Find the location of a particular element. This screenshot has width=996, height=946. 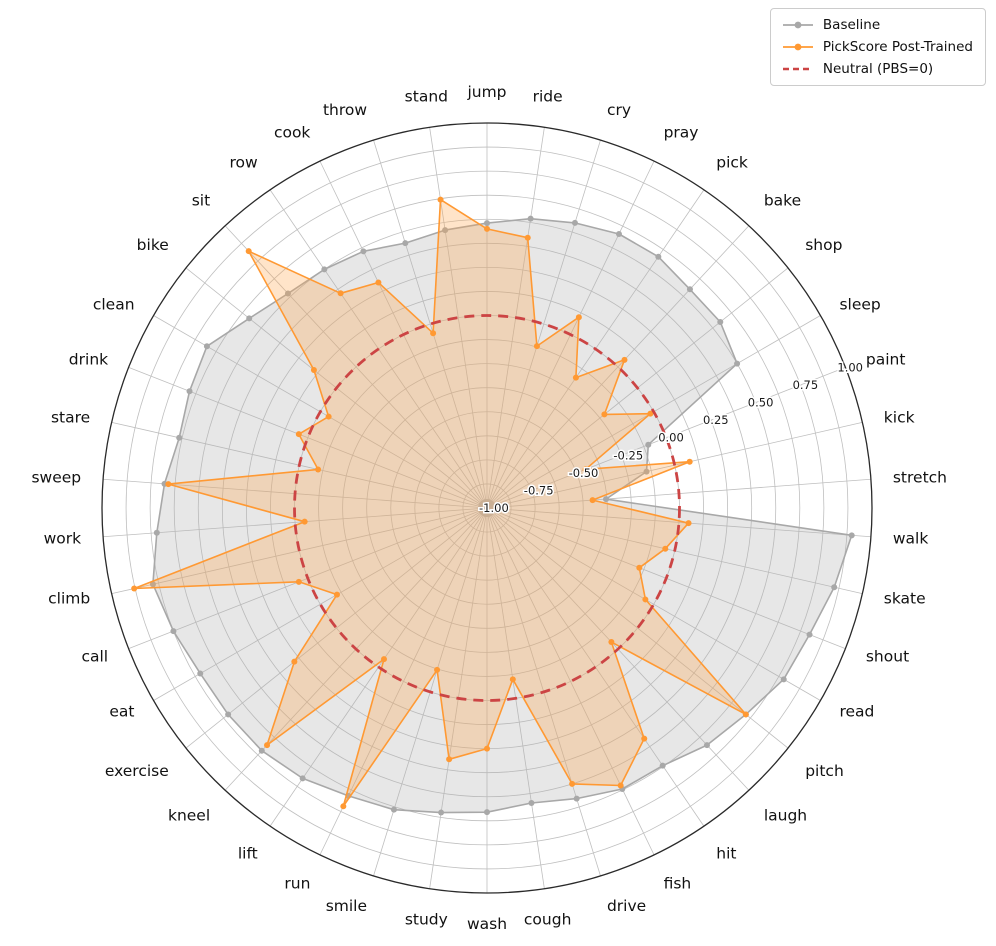

category-label: stand is located at coordinates (426, 97).